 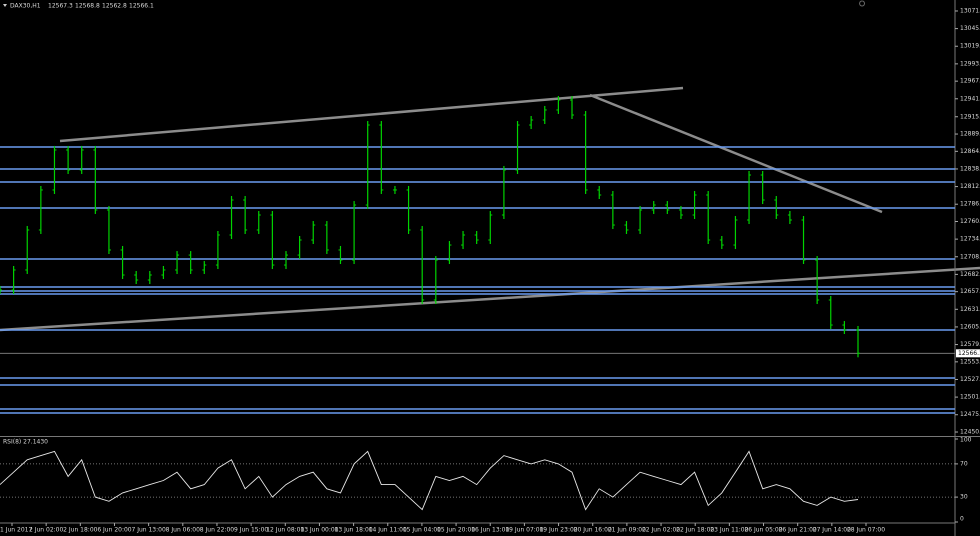 I want to click on x-tick-label: 26 Jun 21:00, so click(x=798, y=530).